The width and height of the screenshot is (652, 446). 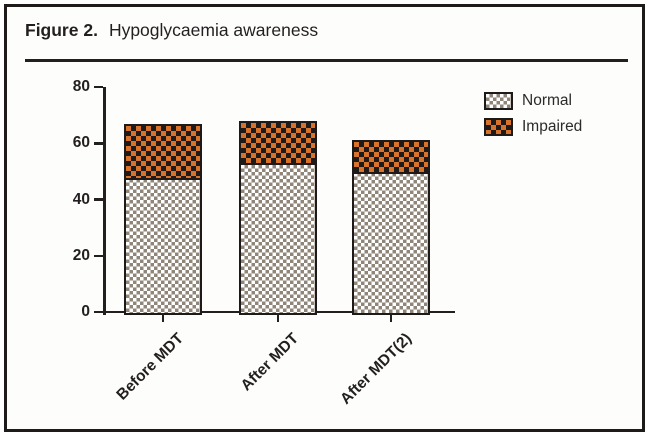 What do you see at coordinates (547, 100) in the screenshot?
I see `legend-label: Normal` at bounding box center [547, 100].